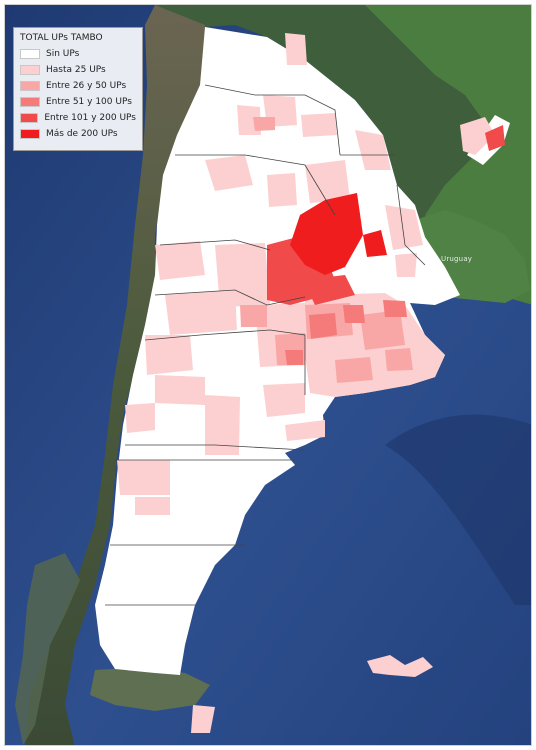 The image size is (536, 750). Describe the element at coordinates (63, 54) in the screenshot. I see `legend-label: Sin UPs` at that location.